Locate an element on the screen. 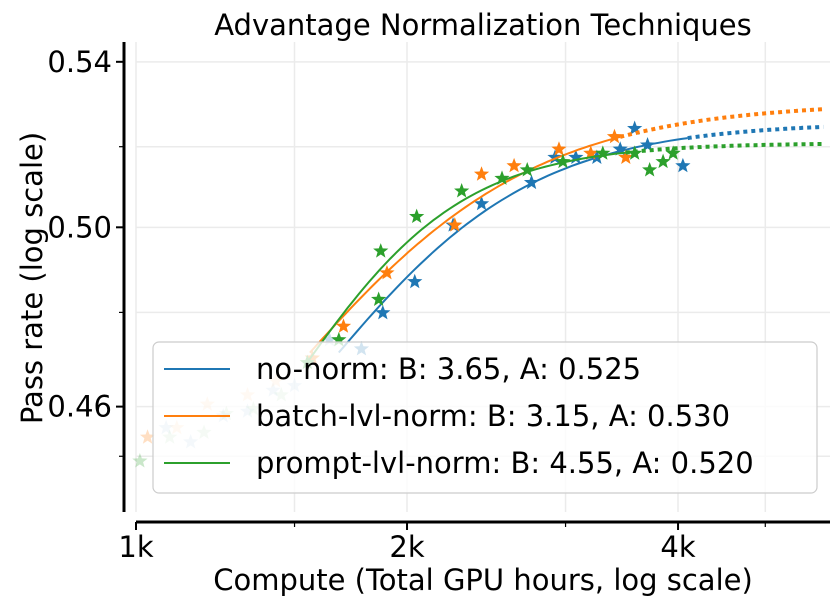 This screenshot has height=605, width=839. extrapolation-line-no-norm is located at coordinates (755, 132).